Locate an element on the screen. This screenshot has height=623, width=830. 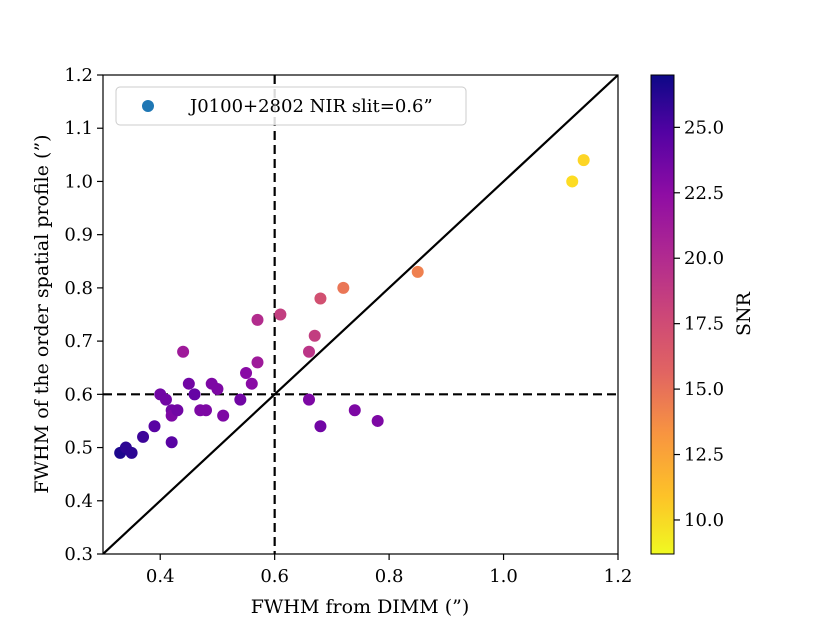
colorbar-tick-label: 22.5 is located at coordinates (704, 193).